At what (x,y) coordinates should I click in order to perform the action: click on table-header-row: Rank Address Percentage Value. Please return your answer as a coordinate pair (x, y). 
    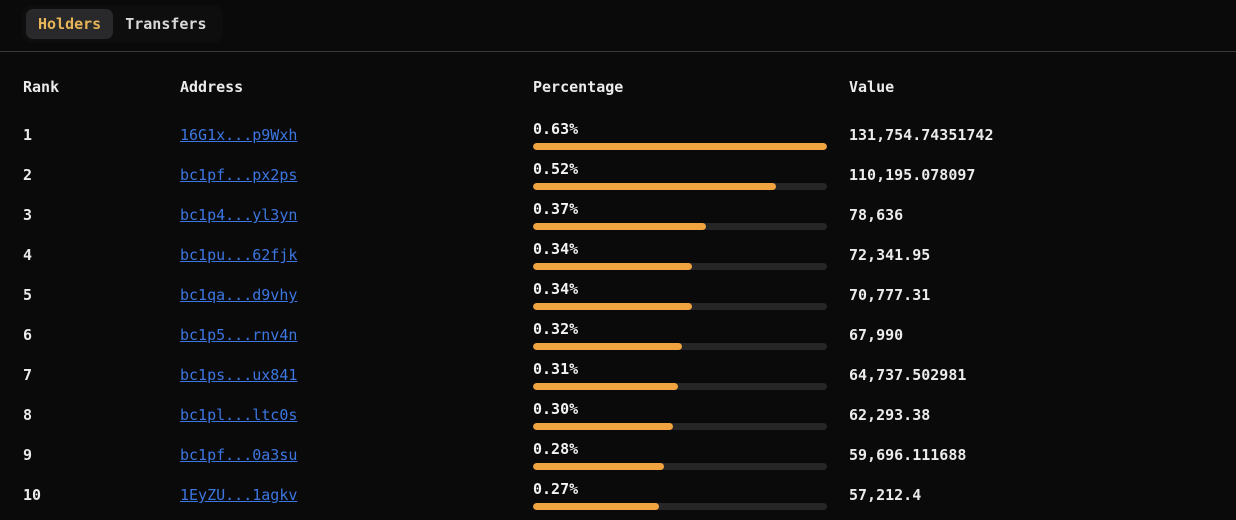
    Looking at the image, I should click on (629, 87).